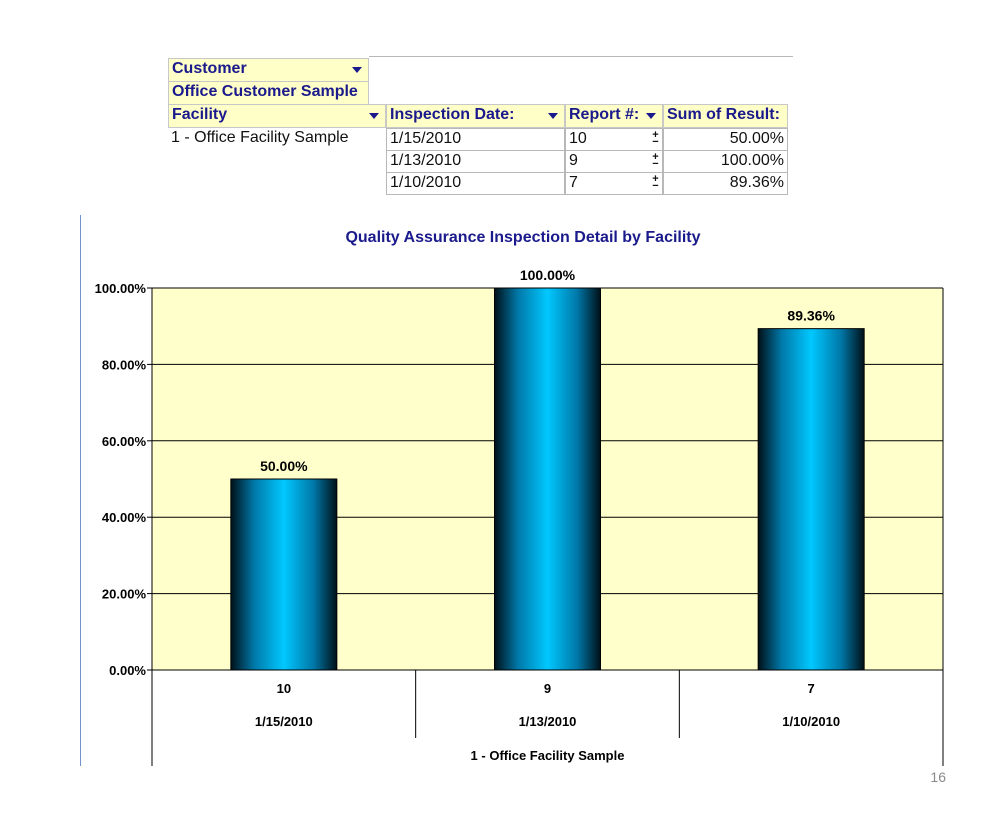  I want to click on result-cell: 100.00%, so click(725, 161).